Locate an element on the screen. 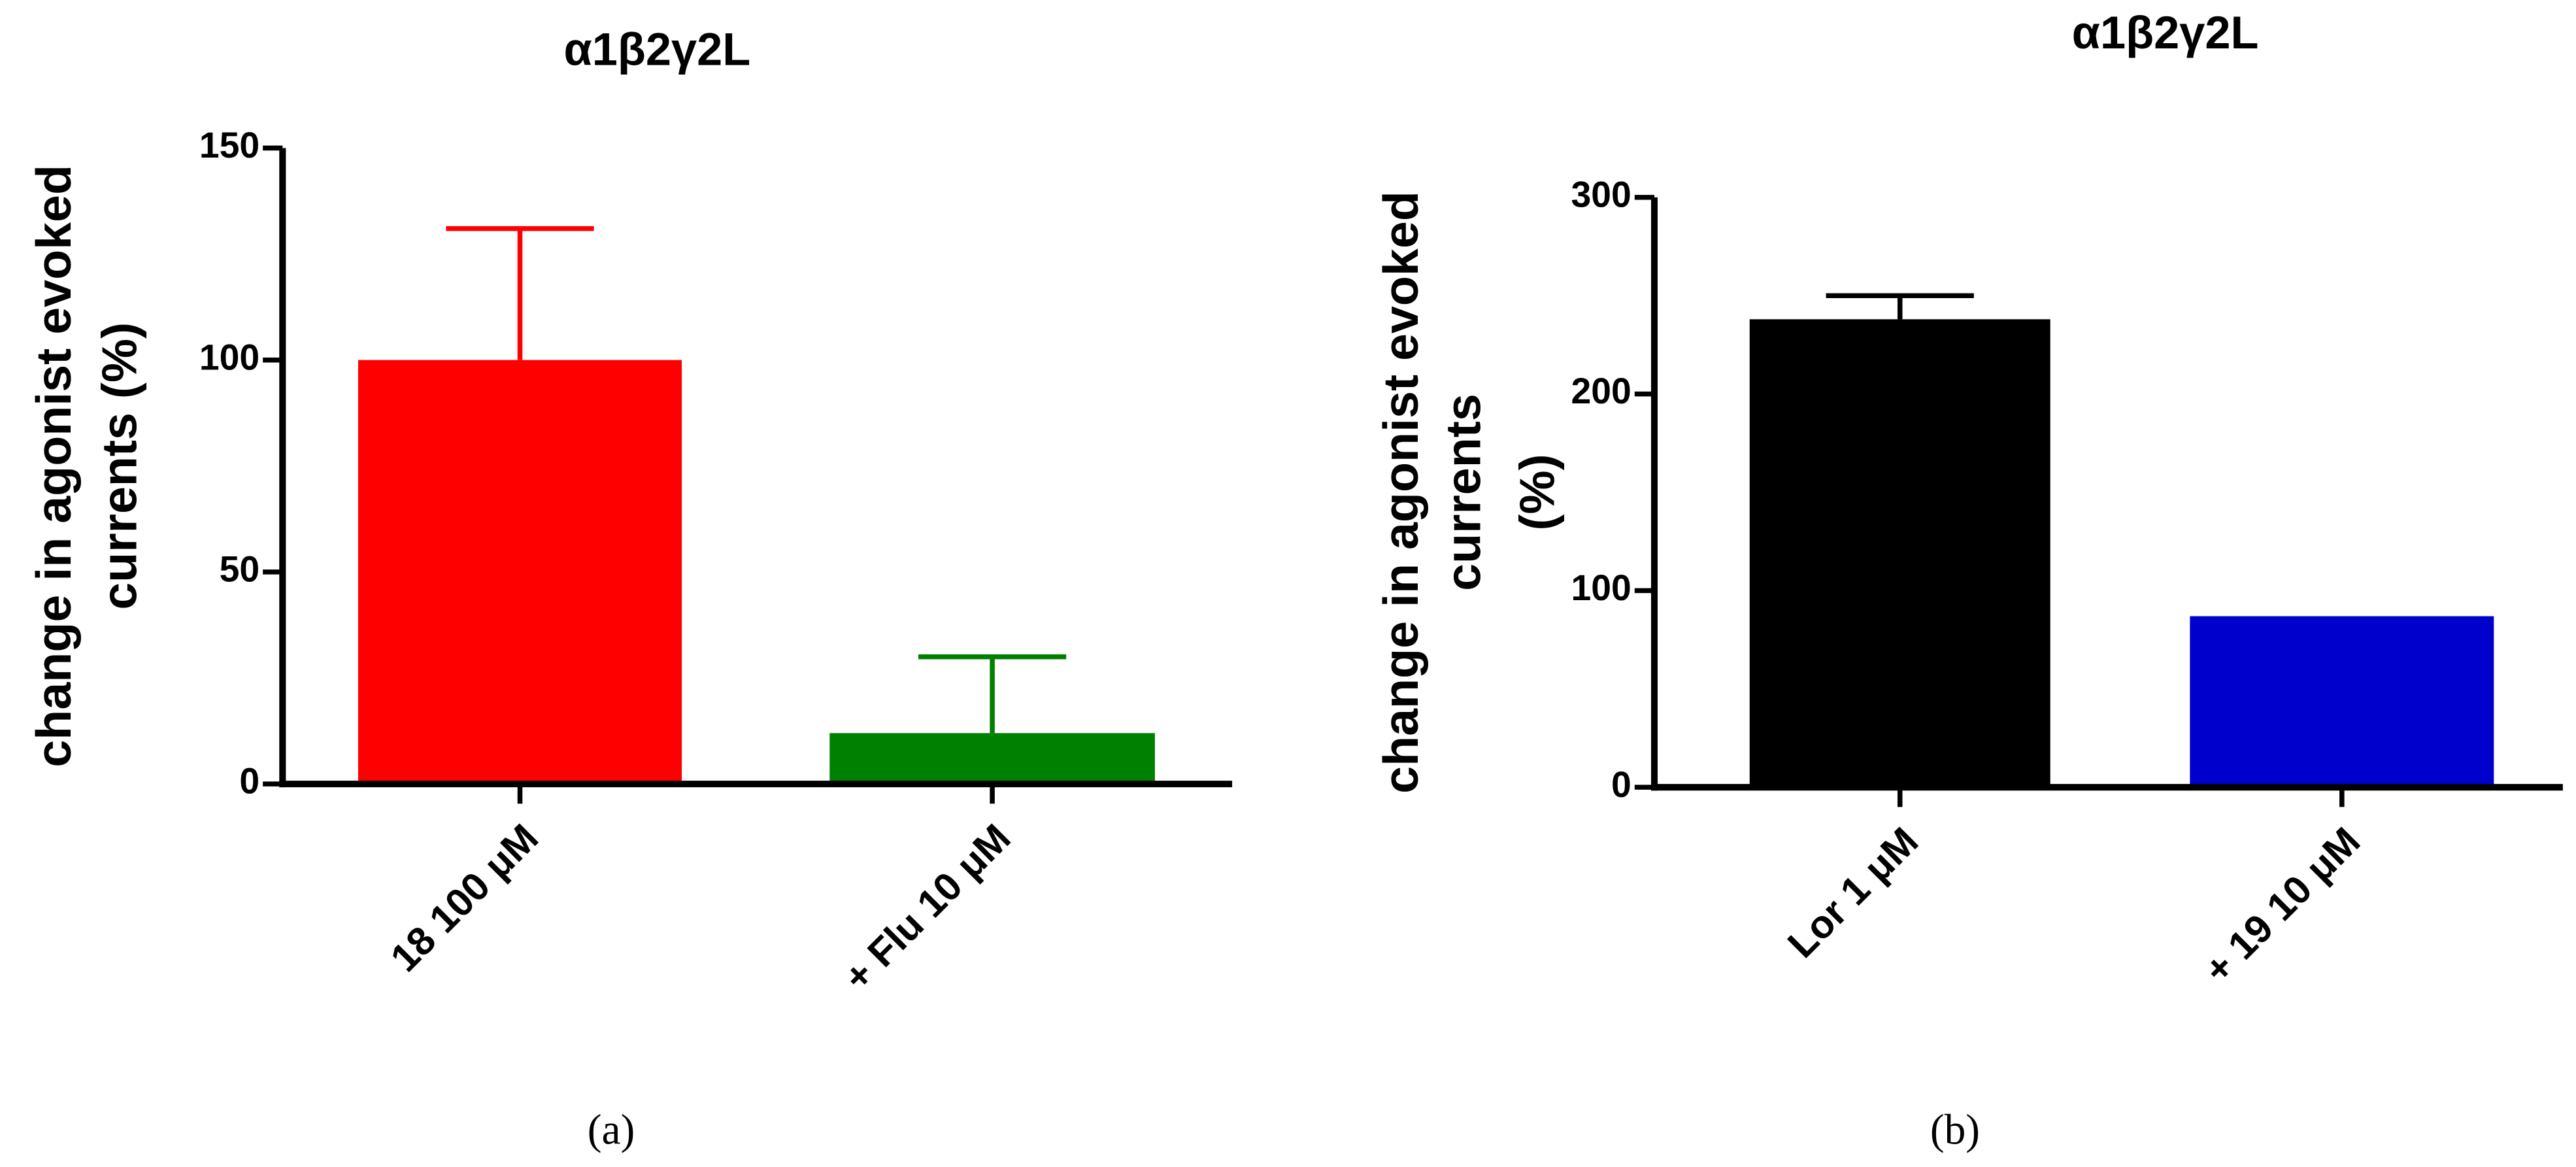 The image size is (2576, 1167). y-tick-label: 150 is located at coordinates (229, 145).